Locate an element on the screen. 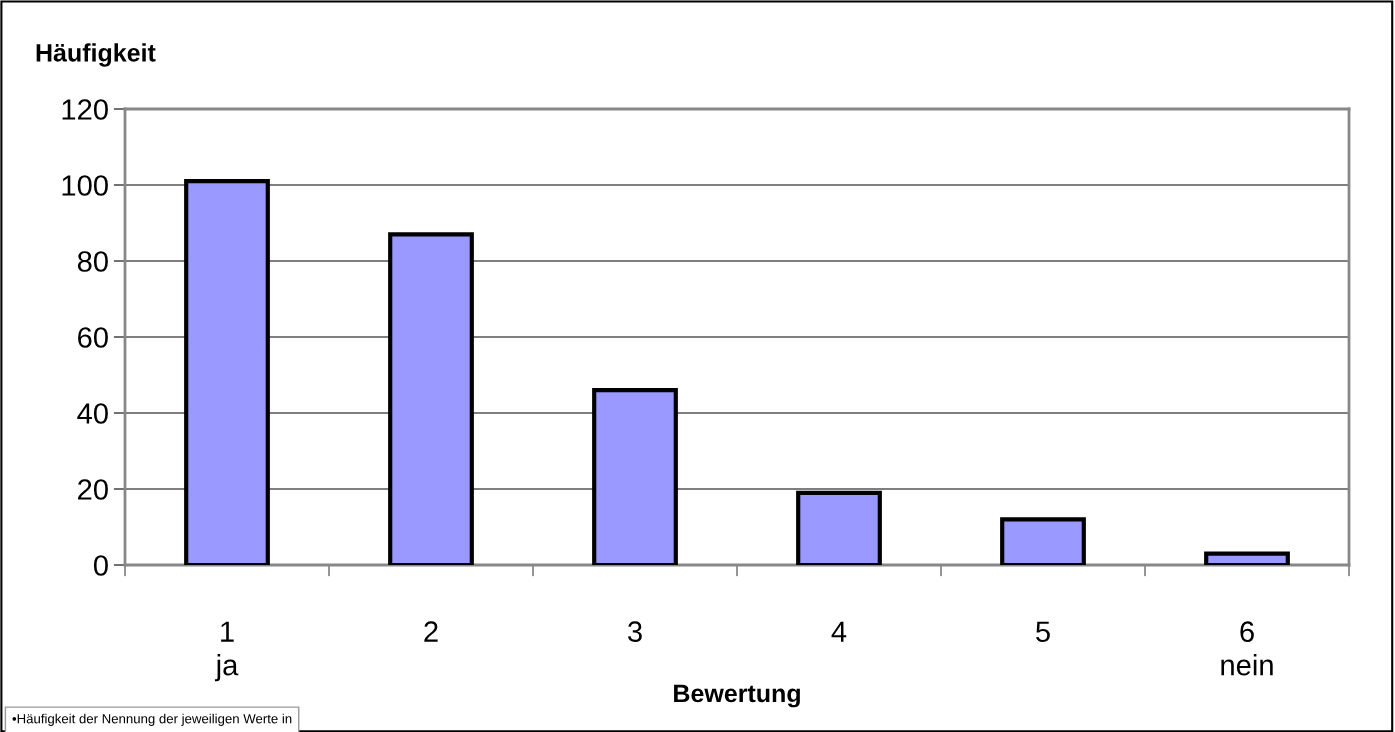  x-tick-label: 6 nein is located at coordinates (1247, 648).